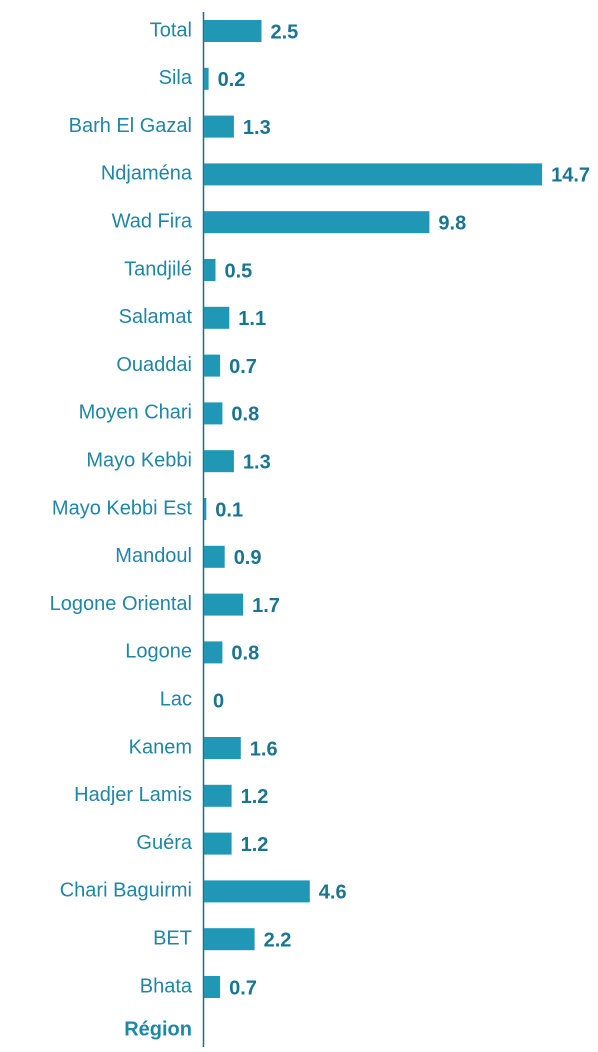 The image size is (598, 1052). Describe the element at coordinates (135, 413) in the screenshot. I see `category-label: Moyen Chari` at that location.